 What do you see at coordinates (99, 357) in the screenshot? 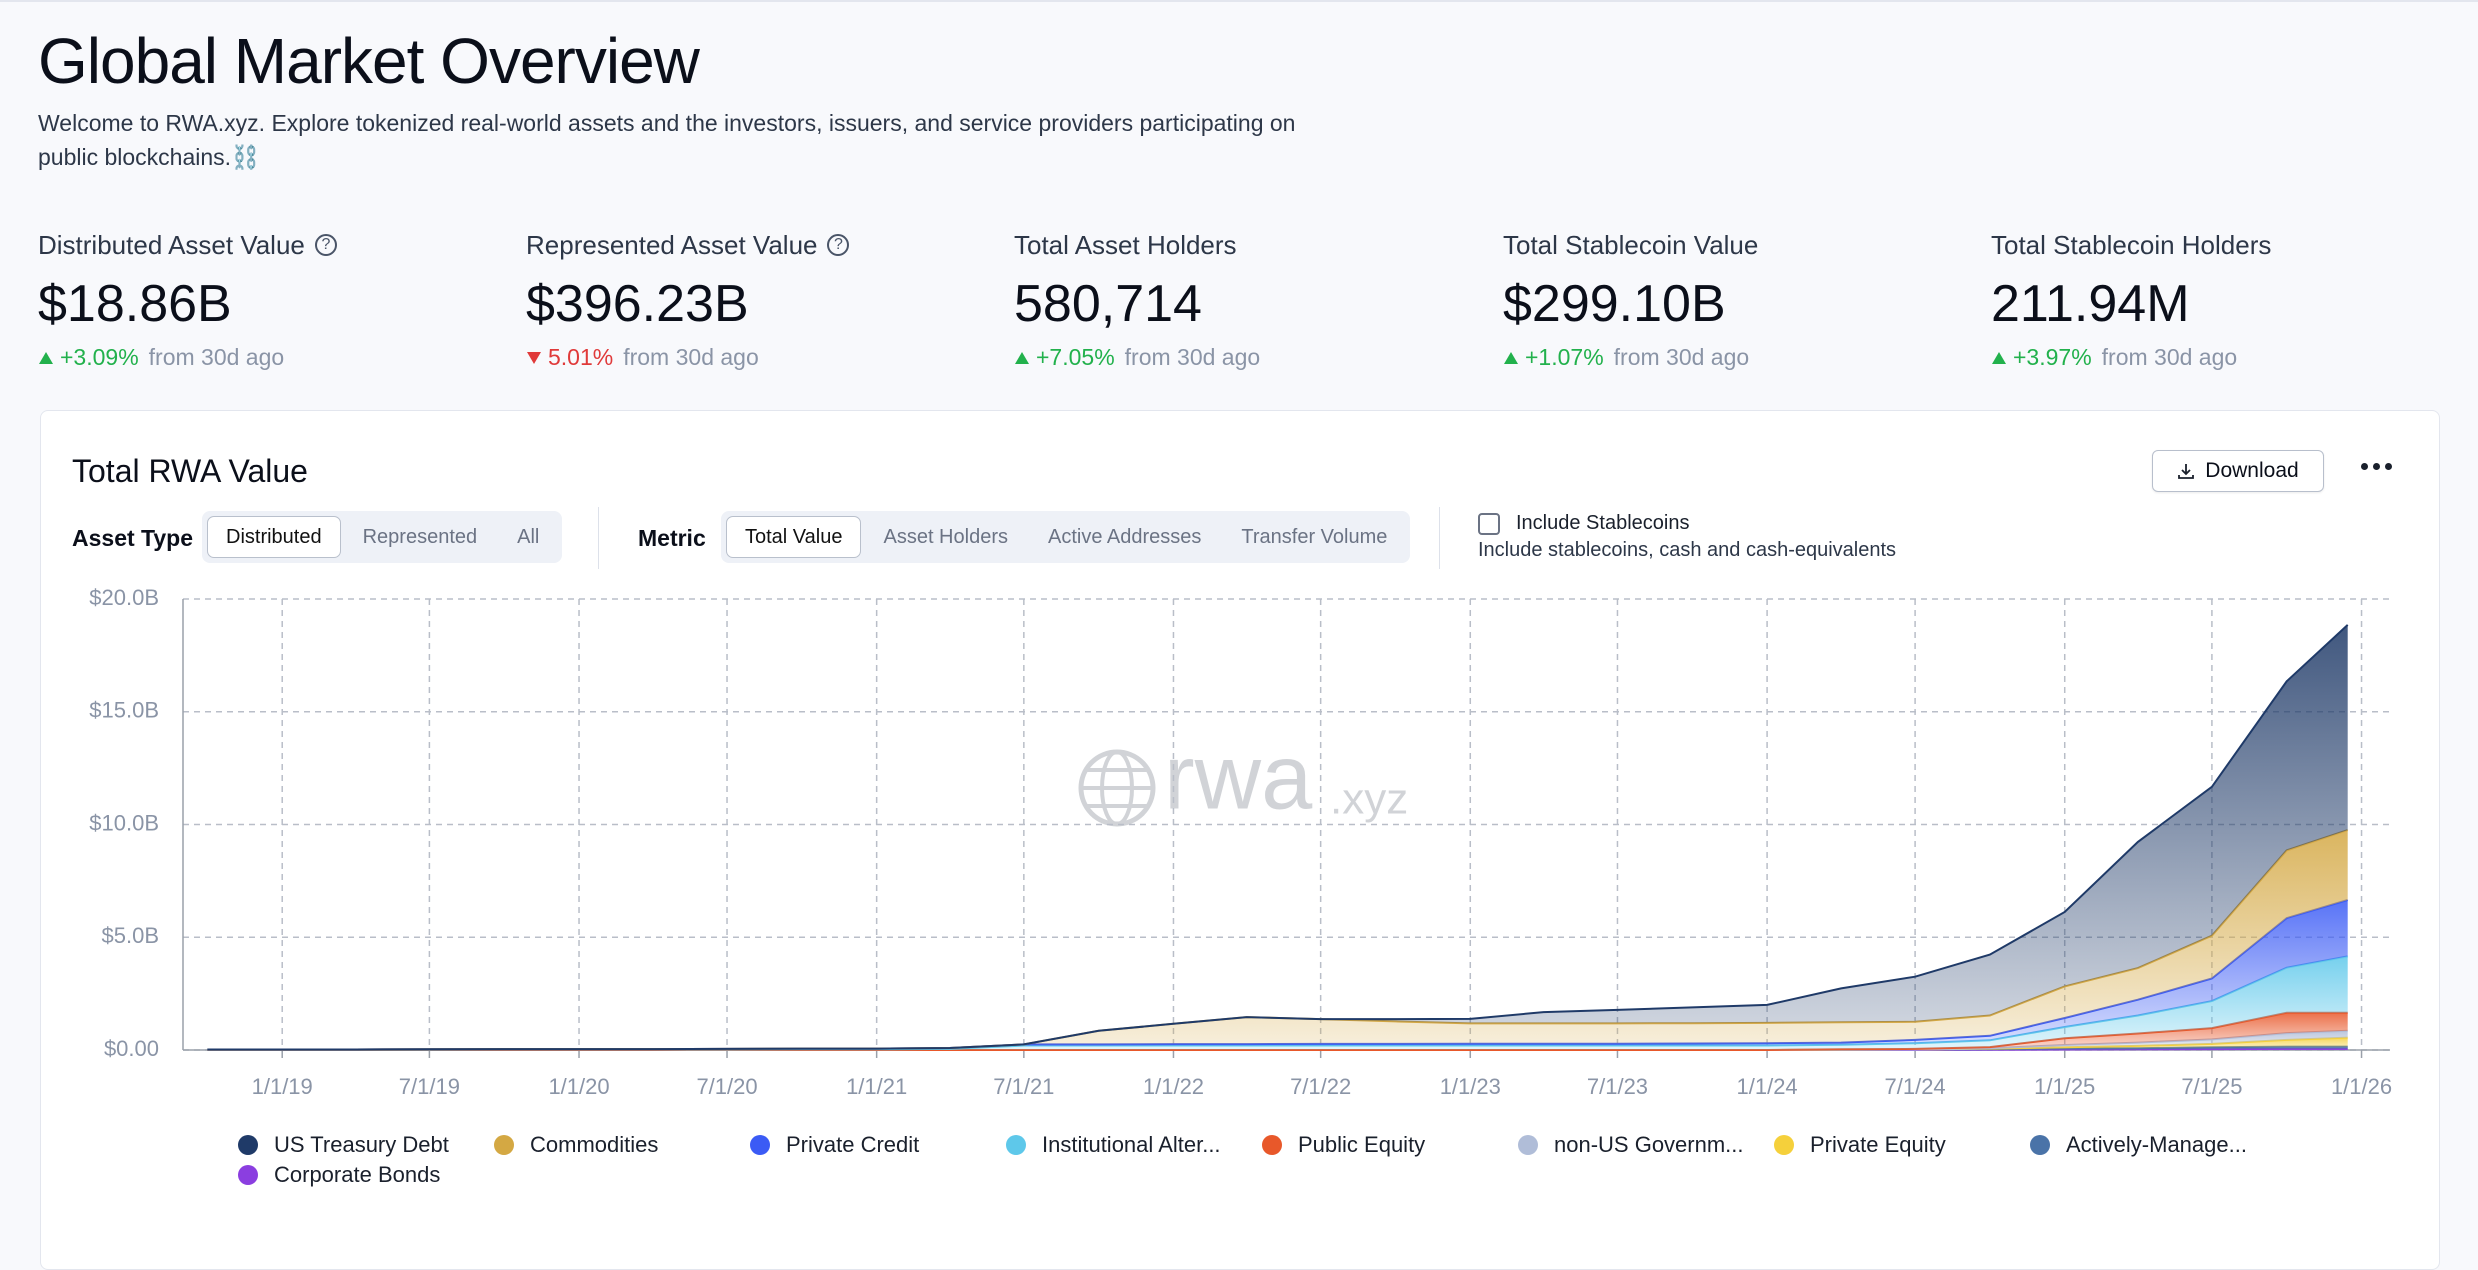
I see `stat-change: +3.09%` at bounding box center [99, 357].